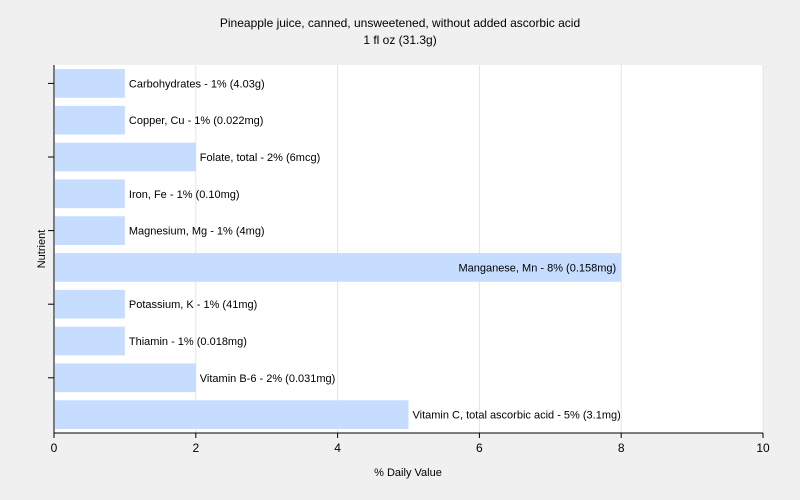 This screenshot has width=800, height=500. What do you see at coordinates (408, 473) in the screenshot?
I see `x-axis-label: % Daily Value` at bounding box center [408, 473].